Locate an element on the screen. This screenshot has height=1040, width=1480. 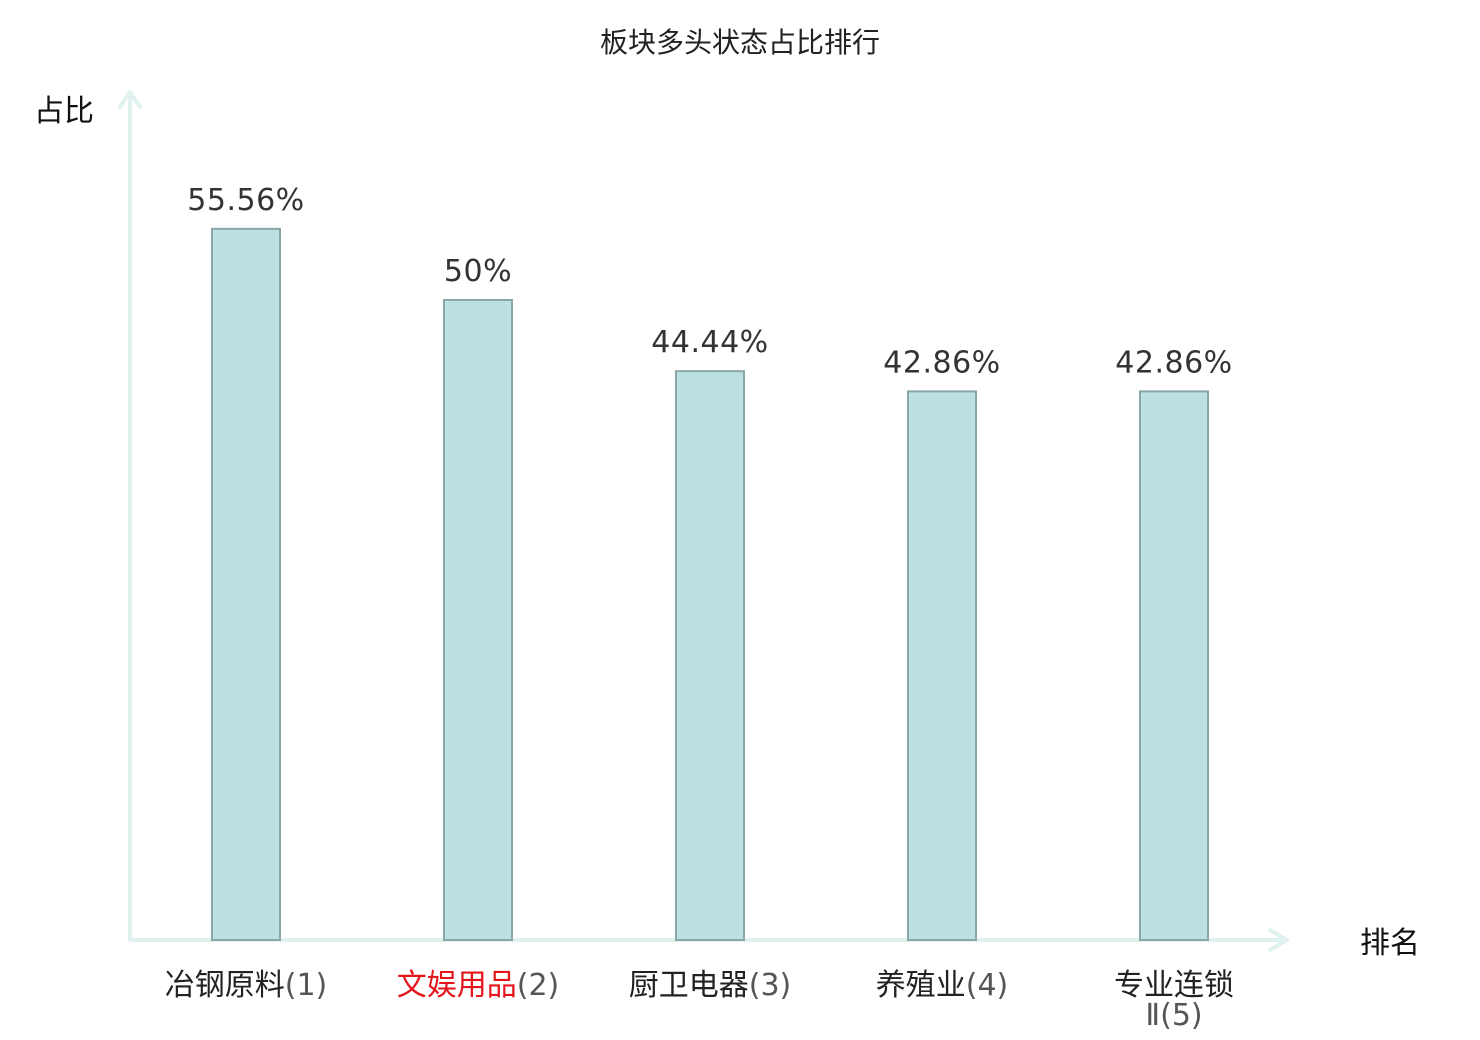
category-label-1: 冶钢原料(1) is located at coordinates (246, 985).